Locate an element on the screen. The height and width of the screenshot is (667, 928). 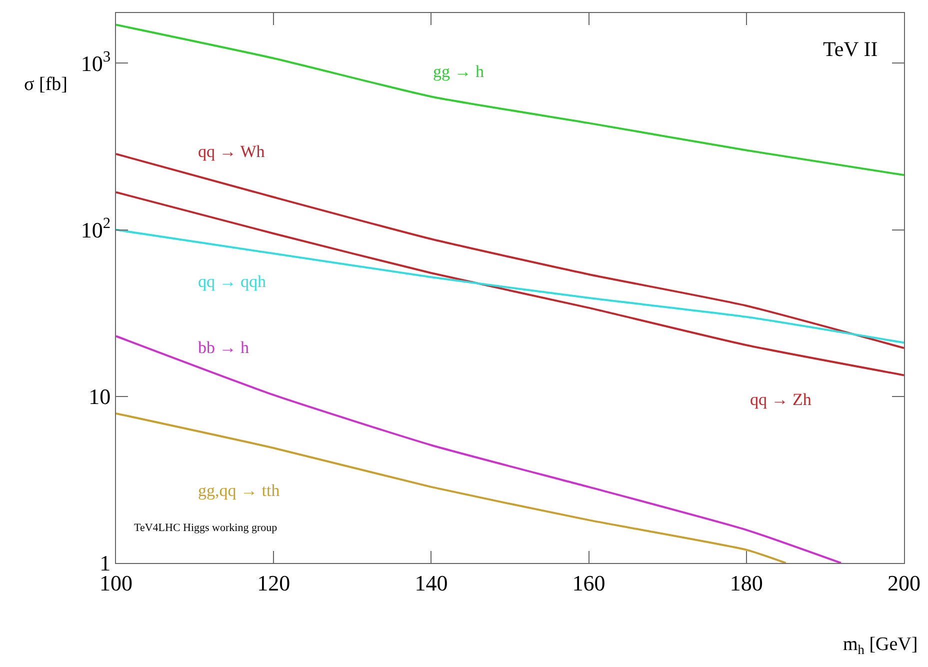
x-tick-label: 120 is located at coordinates (273, 583).